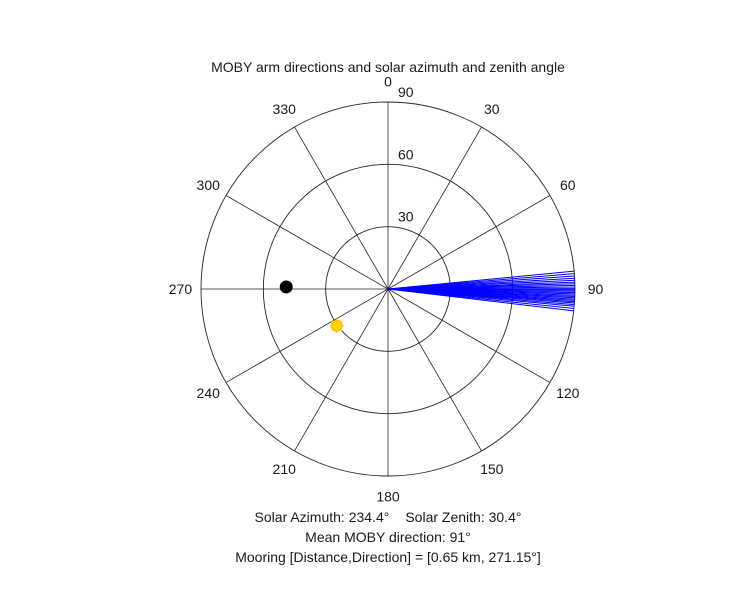 Image resolution: width=750 pixels, height=600 pixels. Describe the element at coordinates (388, 497) in the screenshot. I see `theta-label-180: 180` at that location.